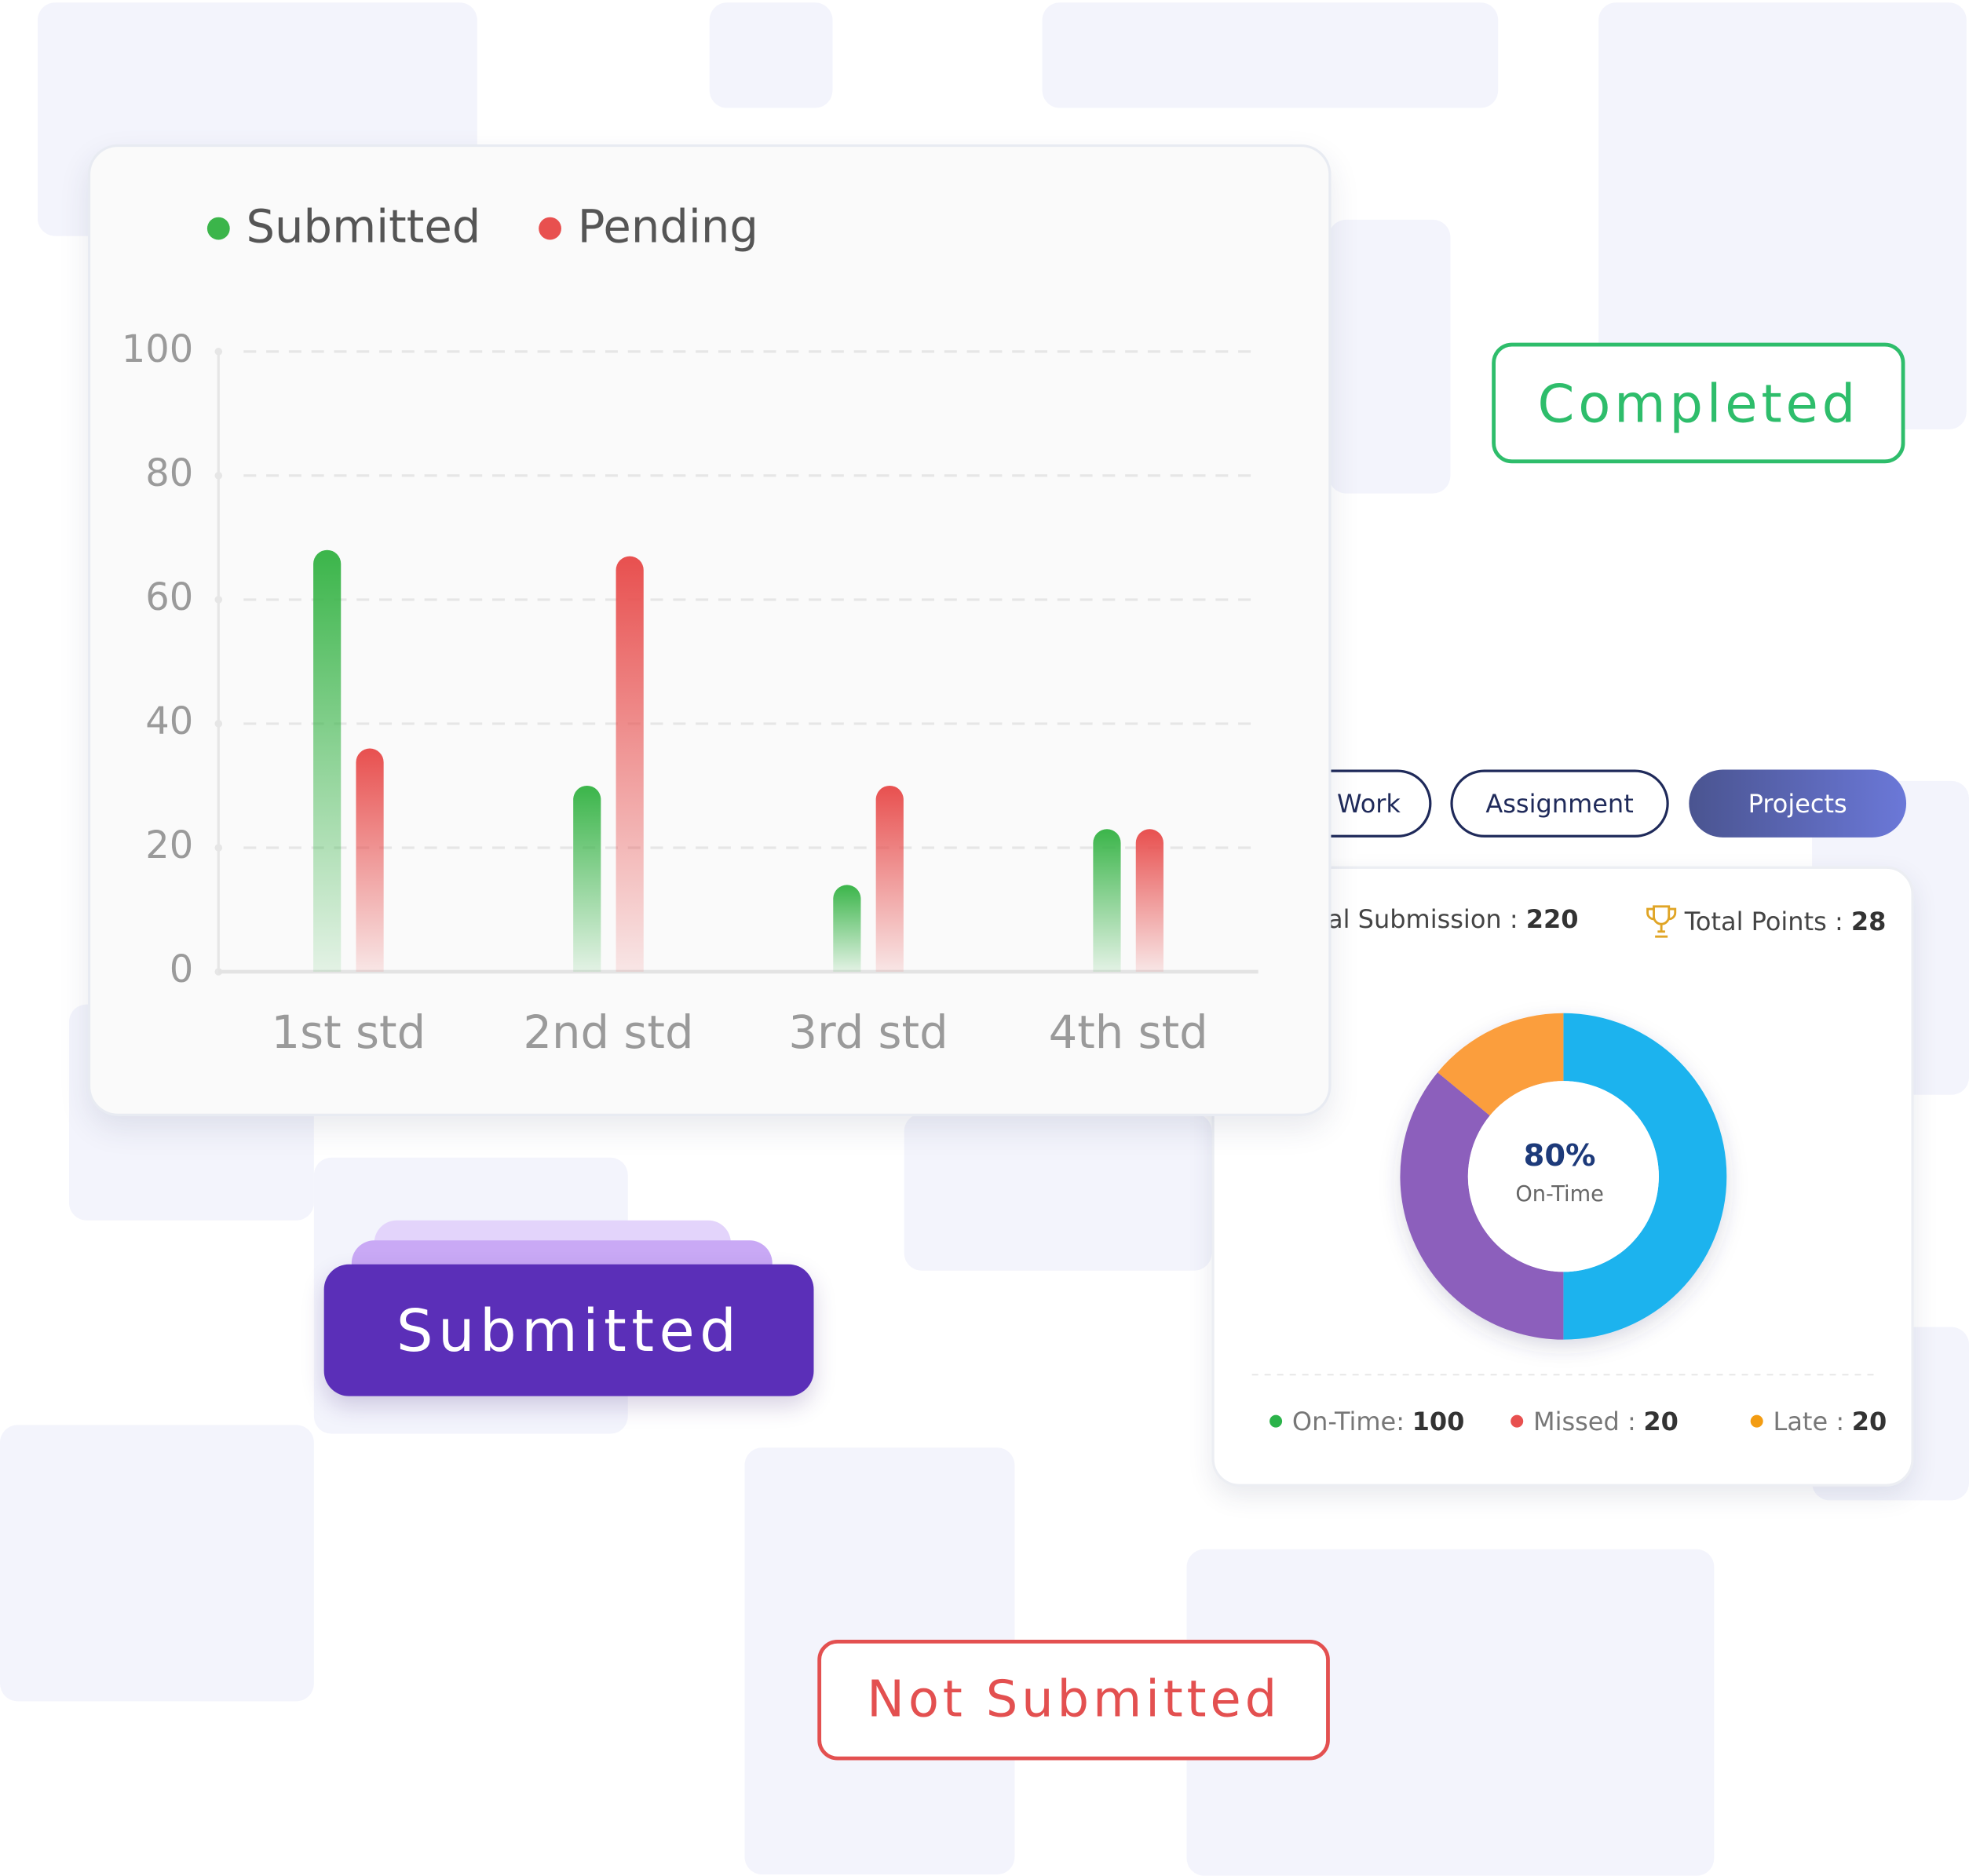  I want to click on legend-item: On-Time: 100, so click(1366, 1421).